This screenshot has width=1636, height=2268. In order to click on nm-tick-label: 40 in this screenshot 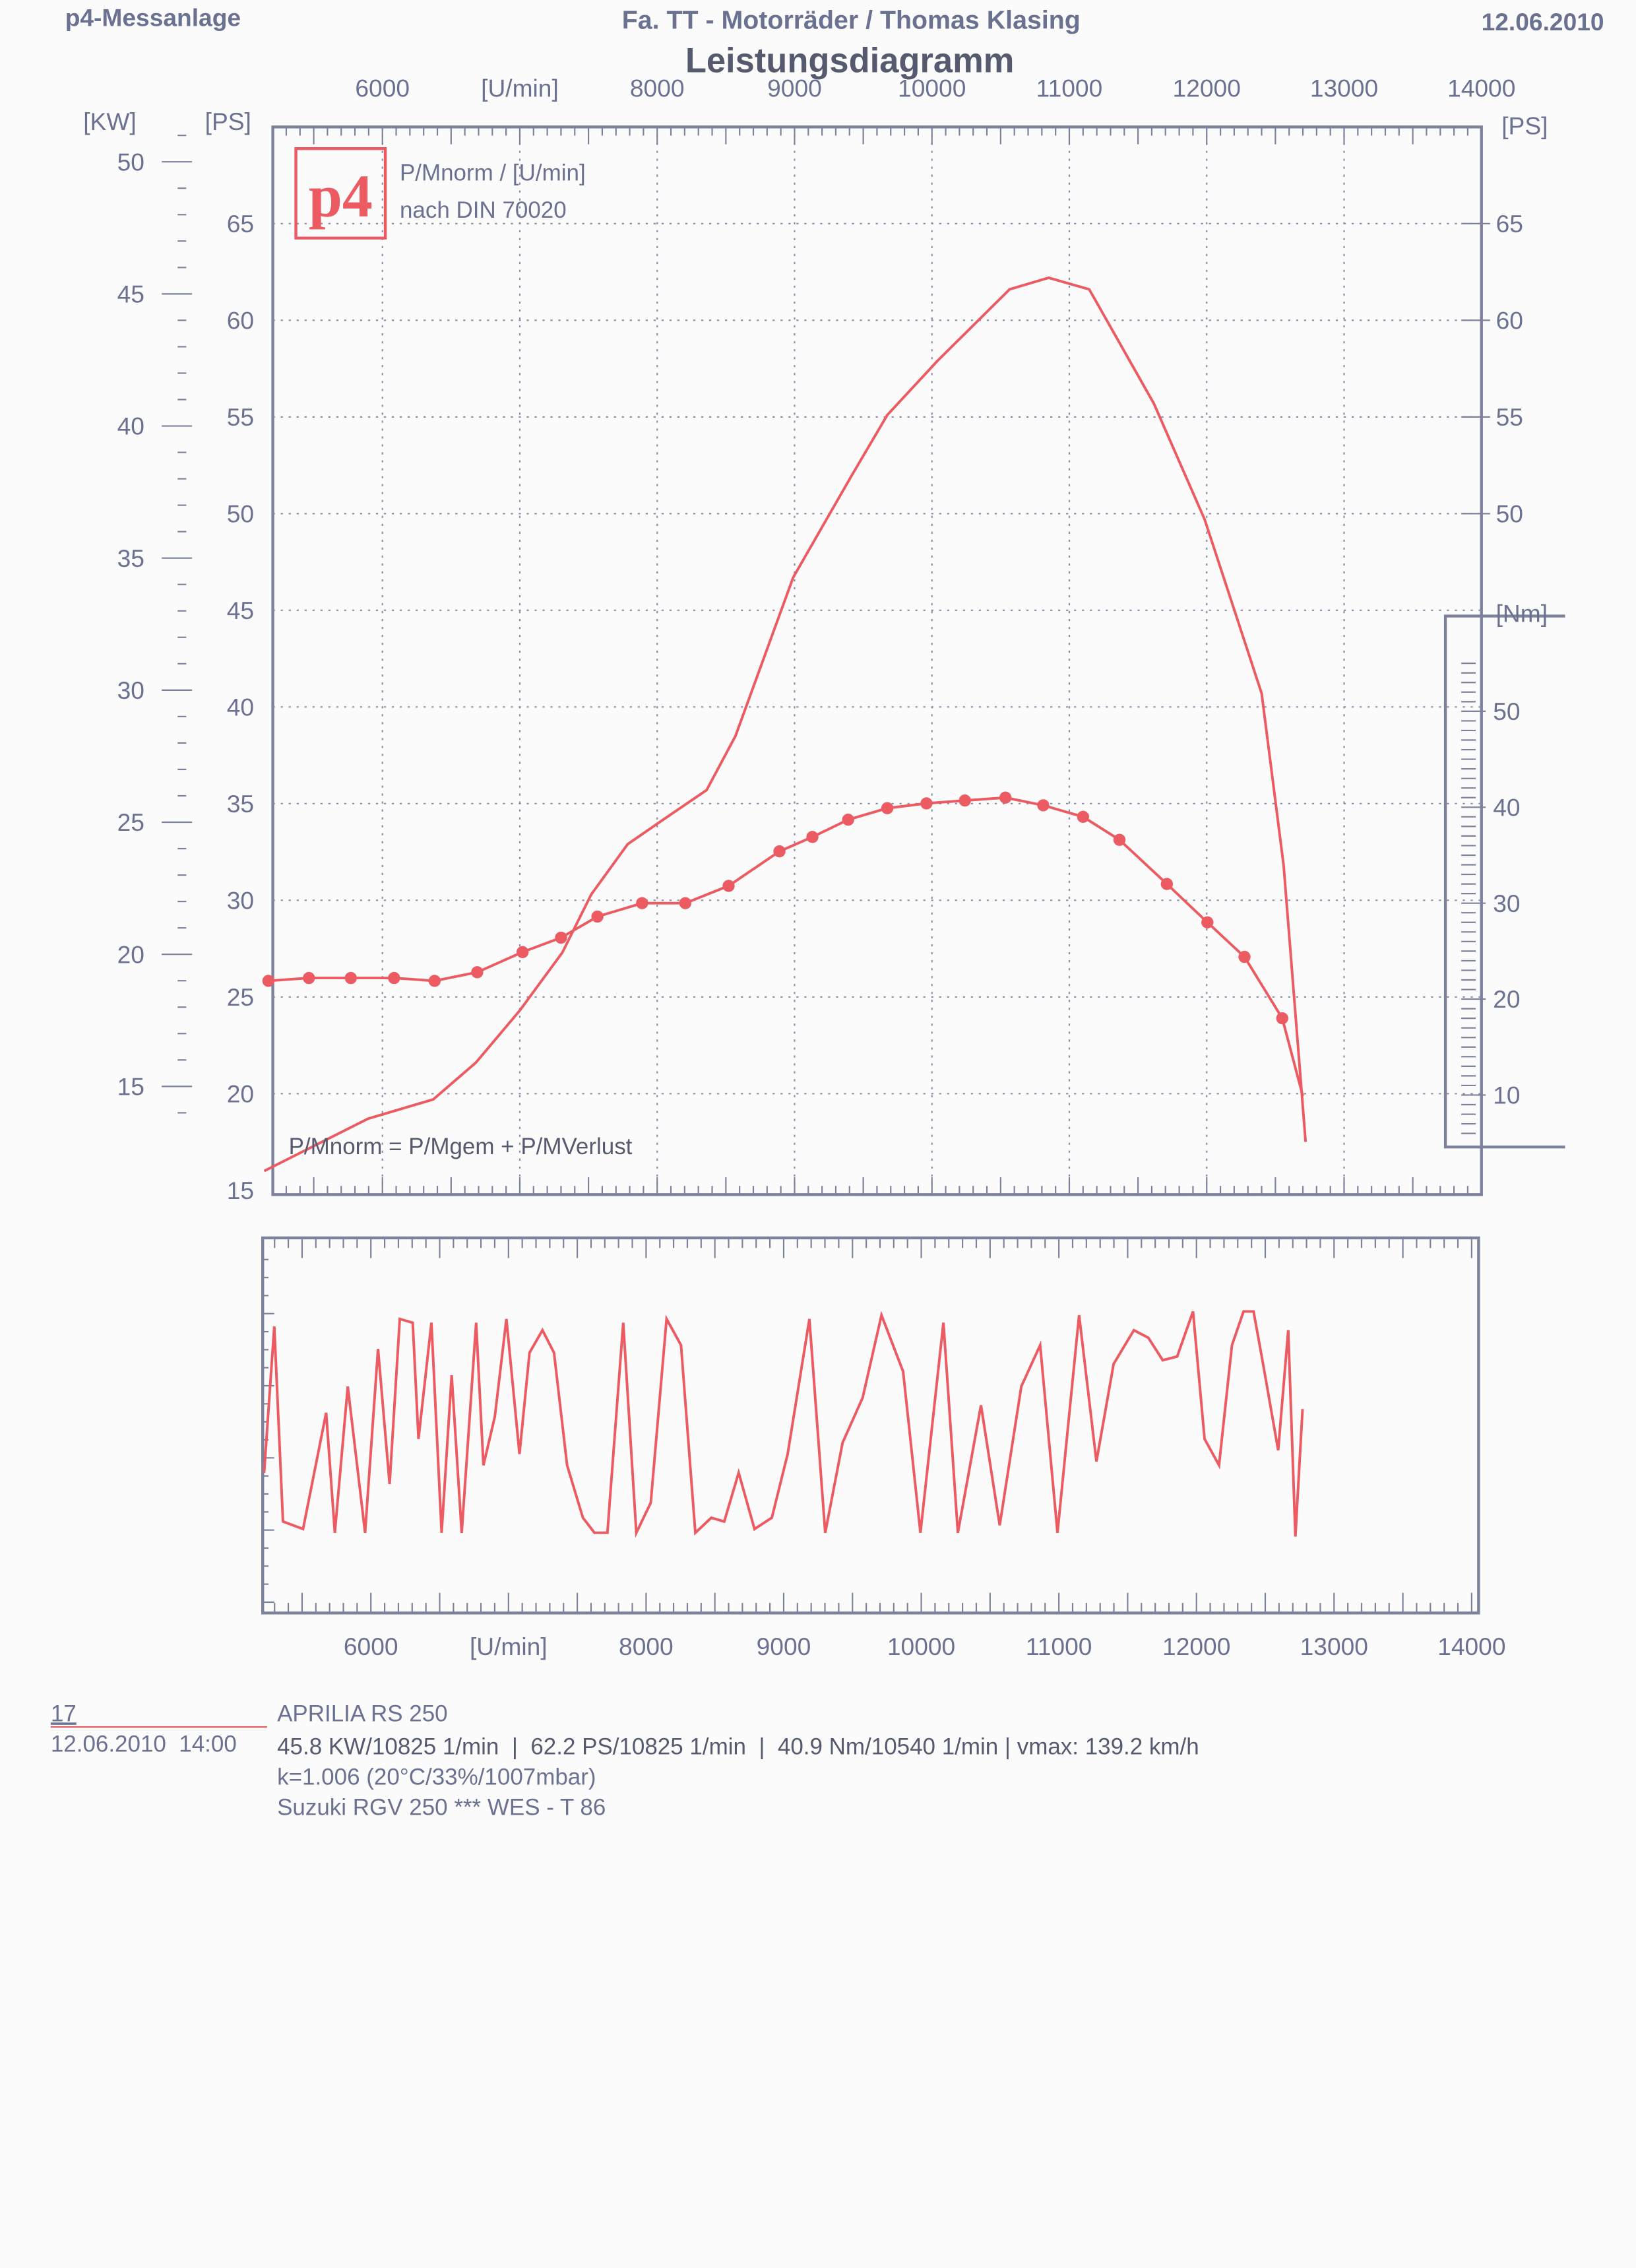, I will do `click(1506, 807)`.